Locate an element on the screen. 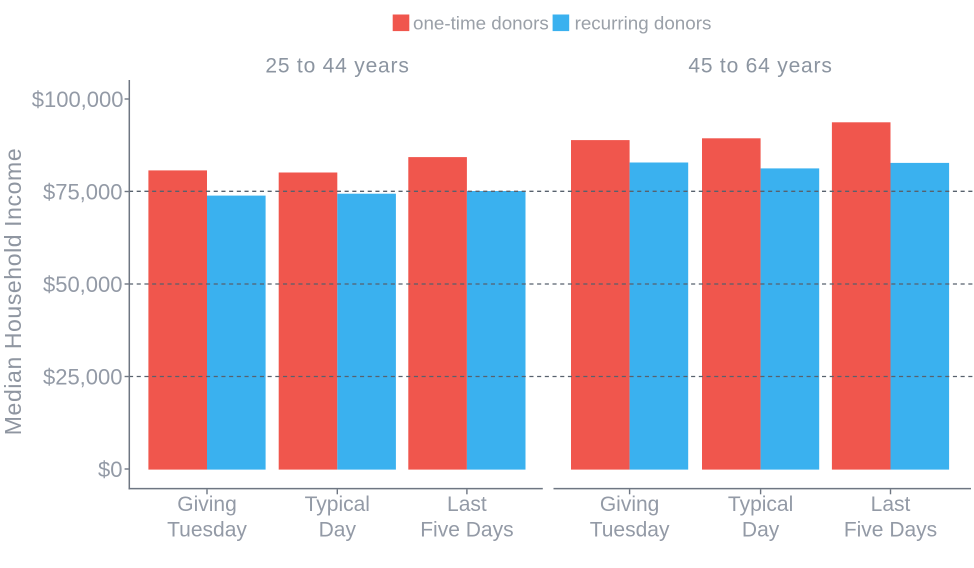  svg-text: $75,000 is located at coordinates (83, 192).